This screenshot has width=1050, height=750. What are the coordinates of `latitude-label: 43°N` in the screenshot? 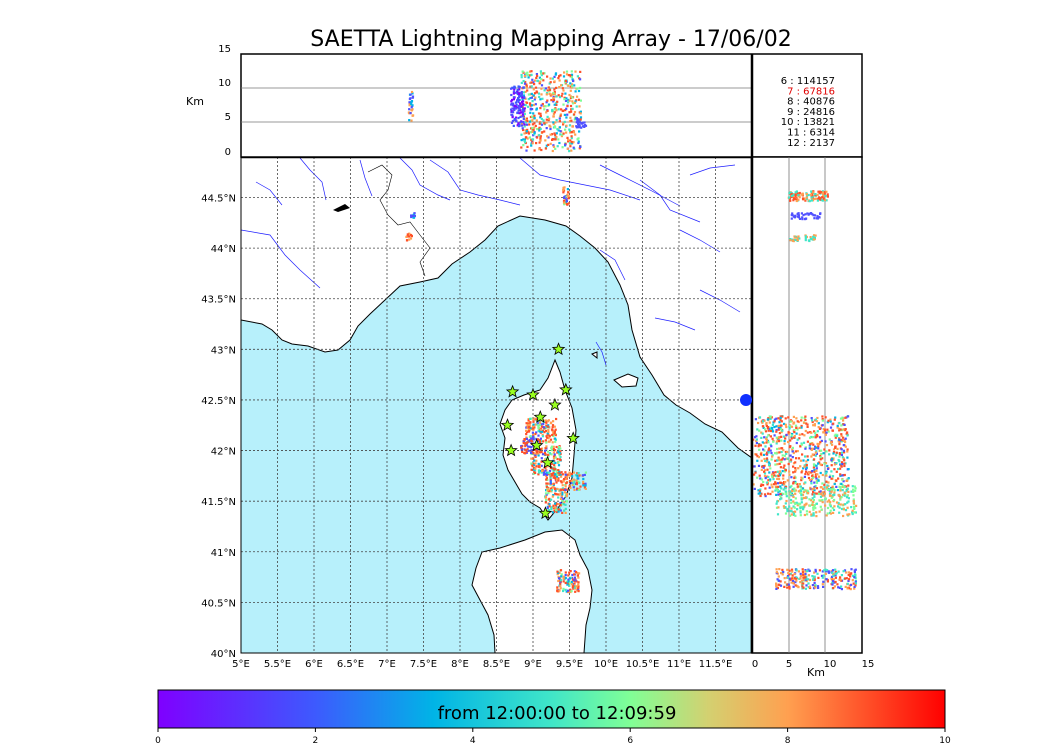 It's located at (223, 350).